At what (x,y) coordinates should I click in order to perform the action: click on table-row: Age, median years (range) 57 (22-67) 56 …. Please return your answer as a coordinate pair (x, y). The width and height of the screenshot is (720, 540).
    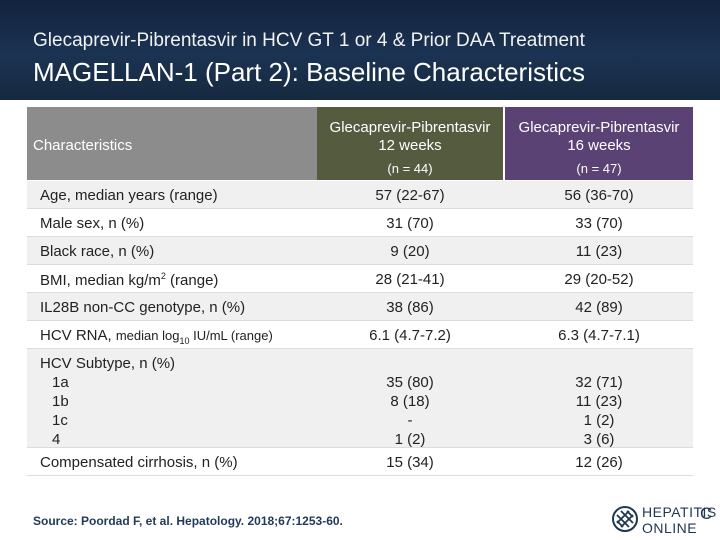
    Looking at the image, I should click on (360, 195).